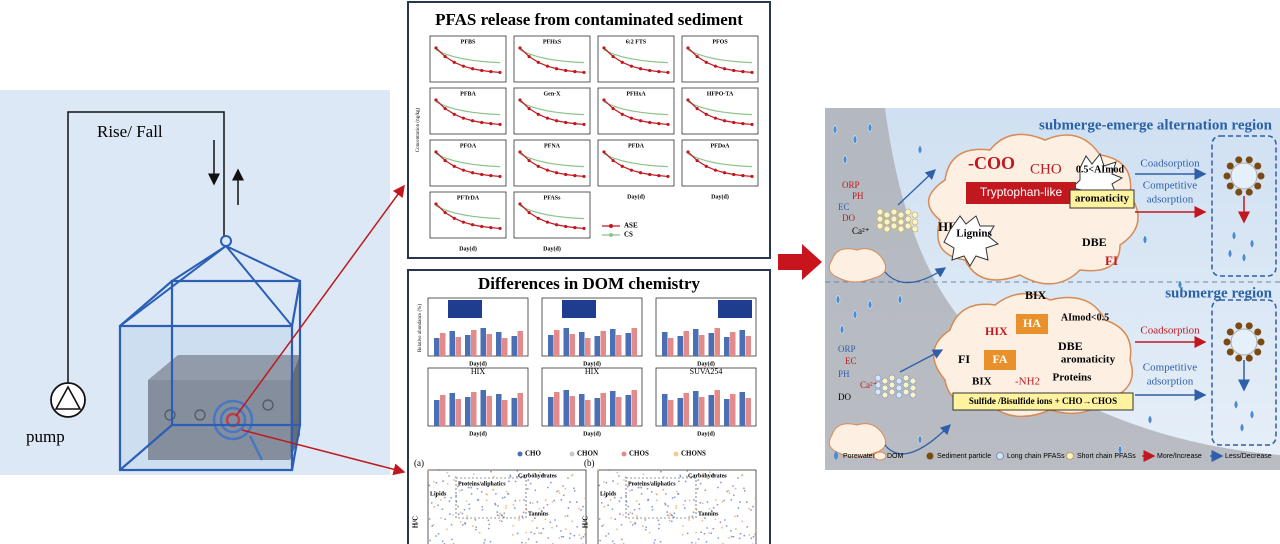  What do you see at coordinates (720, 94) in the screenshot?
I see `mini-chart-title: HFPO-TA` at bounding box center [720, 94].